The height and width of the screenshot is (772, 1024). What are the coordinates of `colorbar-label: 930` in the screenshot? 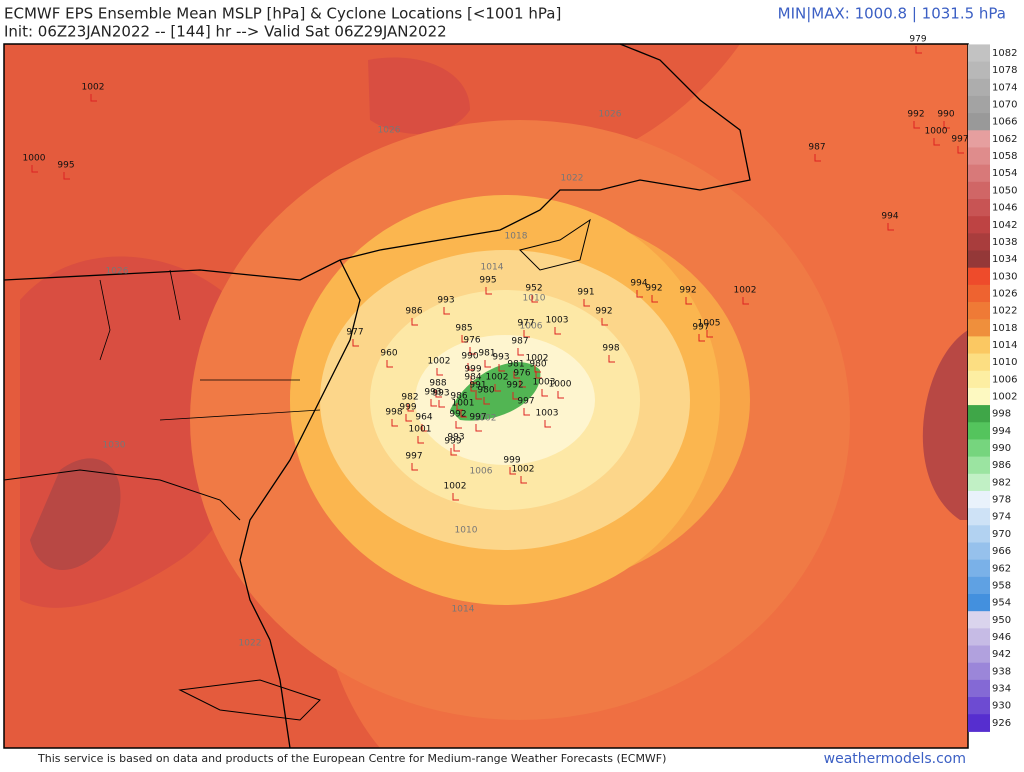 It's located at (1001, 706).